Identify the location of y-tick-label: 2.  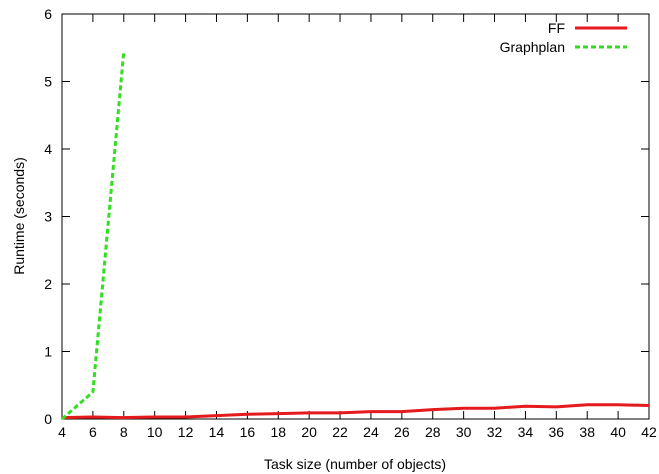
(48, 284).